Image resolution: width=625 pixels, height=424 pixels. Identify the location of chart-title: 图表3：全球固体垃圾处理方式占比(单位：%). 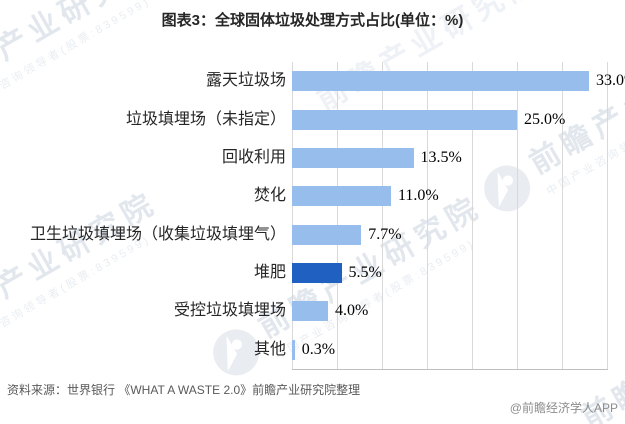
(312, 20).